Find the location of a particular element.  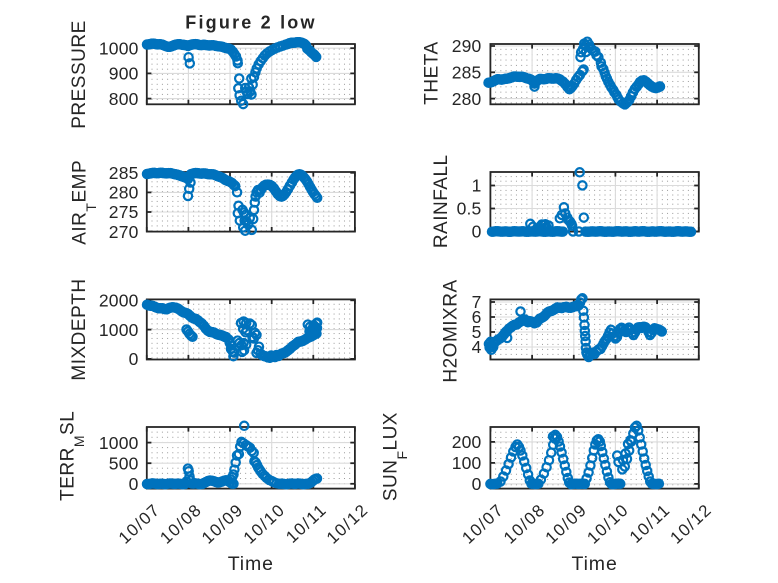

svg-text: MIXDEPTH is located at coordinates (79, 329).